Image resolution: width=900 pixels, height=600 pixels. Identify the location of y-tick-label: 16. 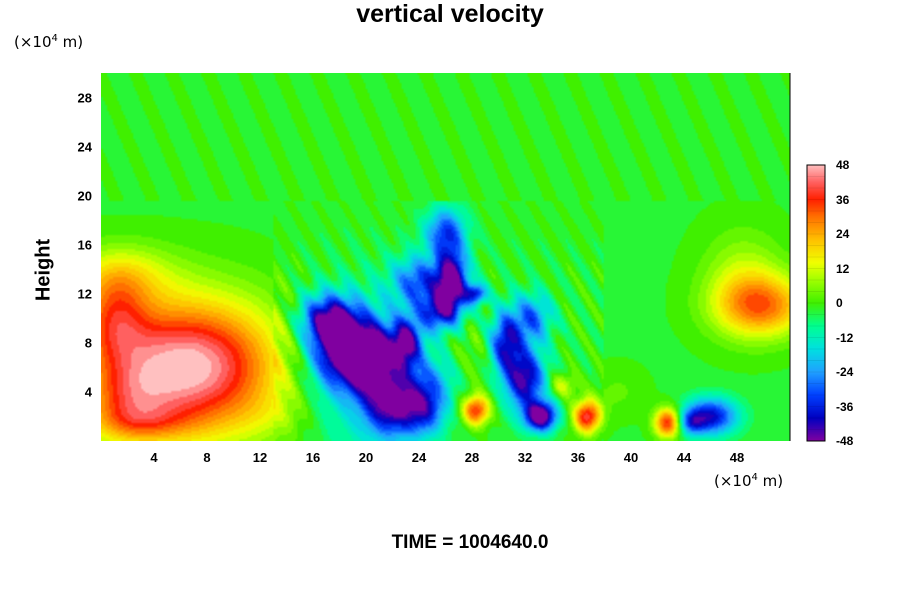
(84, 245).